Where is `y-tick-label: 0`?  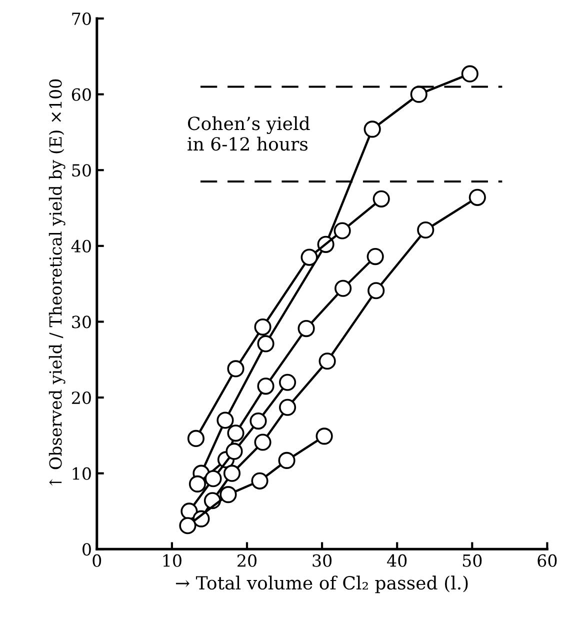 y-tick-label: 0 is located at coordinates (86, 549).